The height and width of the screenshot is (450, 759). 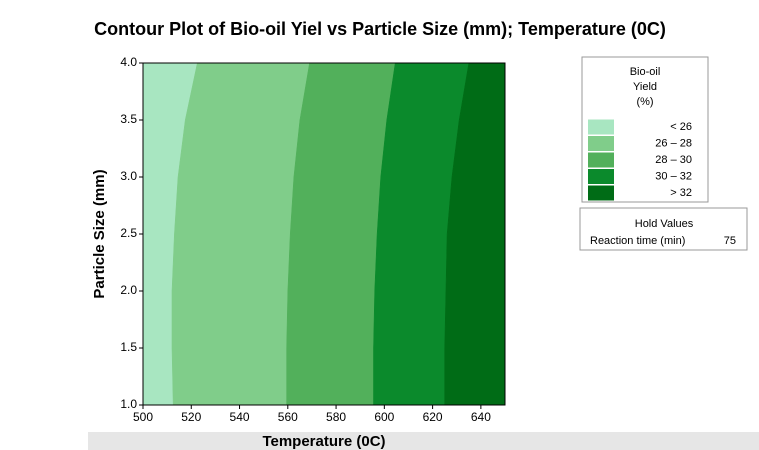 What do you see at coordinates (240, 417) in the screenshot?
I see `x-tick-label: 540` at bounding box center [240, 417].